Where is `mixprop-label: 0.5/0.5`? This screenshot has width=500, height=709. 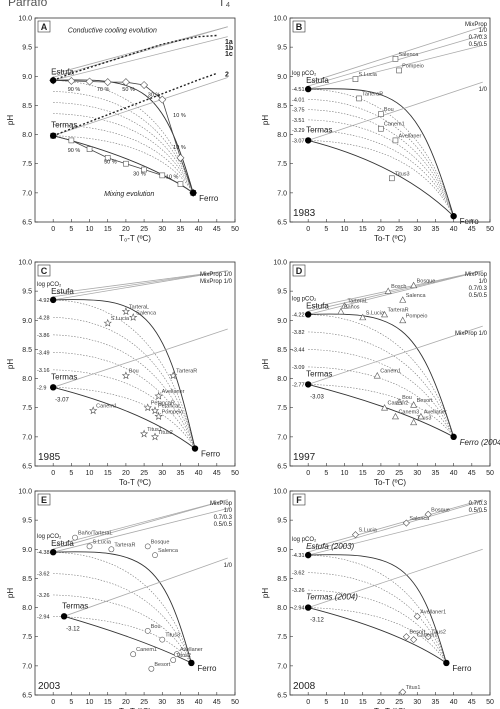
mixprop-label: 0.5/0.5 is located at coordinates (223, 525).